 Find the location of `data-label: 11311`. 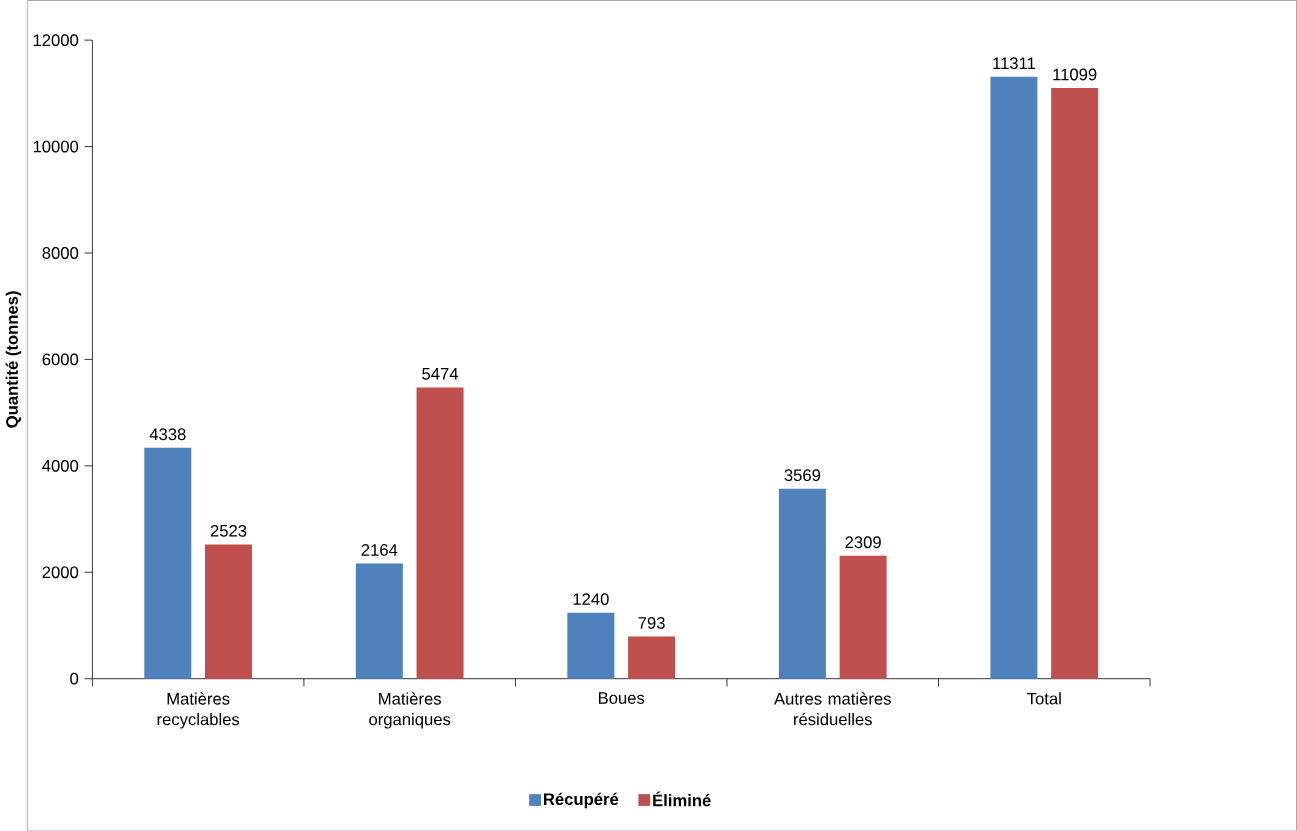

data-label: 11311 is located at coordinates (1014, 63).